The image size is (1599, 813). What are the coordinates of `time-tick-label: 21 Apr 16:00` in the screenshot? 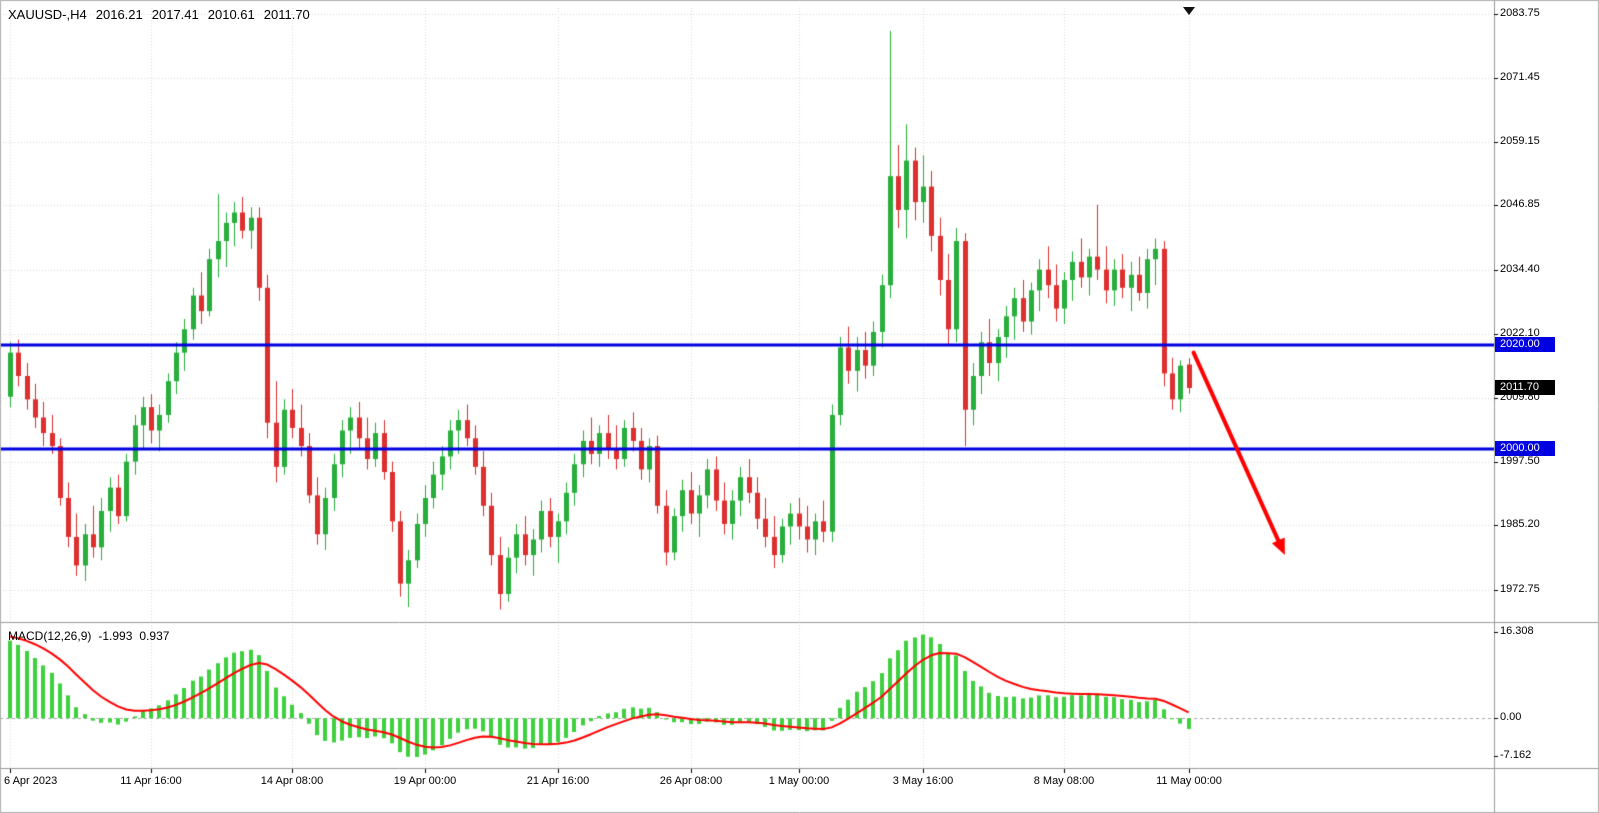 It's located at (558, 781).